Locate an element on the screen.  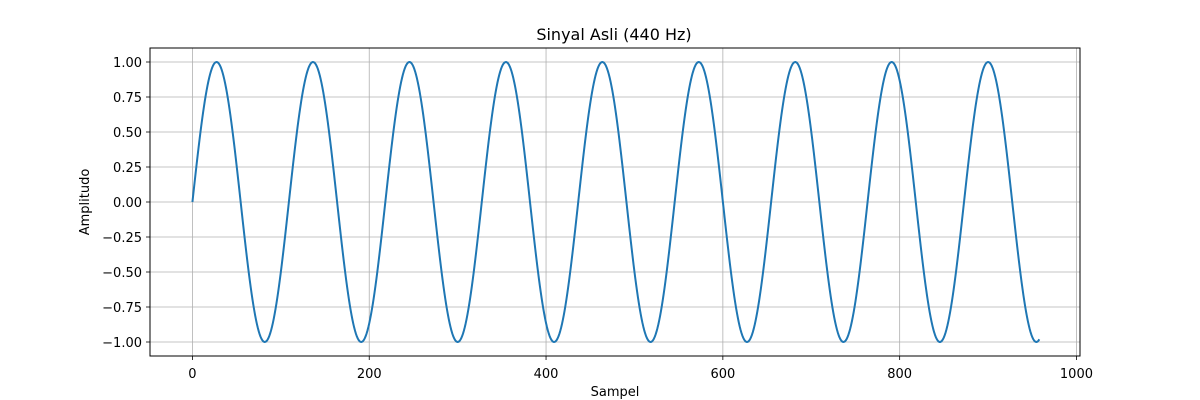
y-tick-label: 0.25 is located at coordinates (127, 168).